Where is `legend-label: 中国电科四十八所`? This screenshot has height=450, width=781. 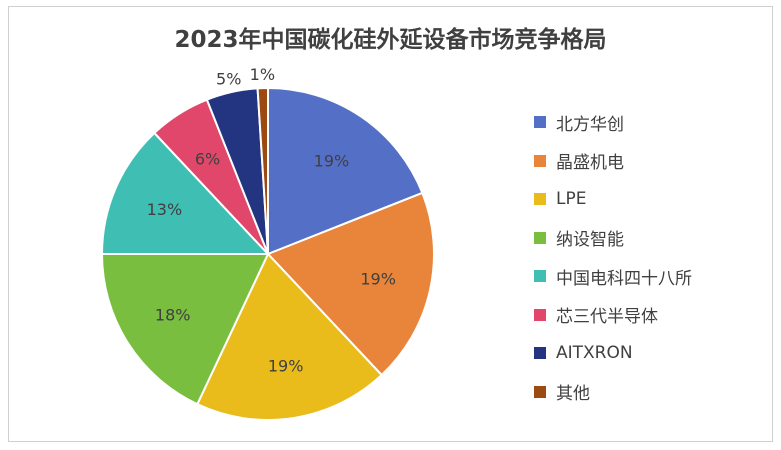
legend-label: 中国电科四十八所 is located at coordinates (624, 278).